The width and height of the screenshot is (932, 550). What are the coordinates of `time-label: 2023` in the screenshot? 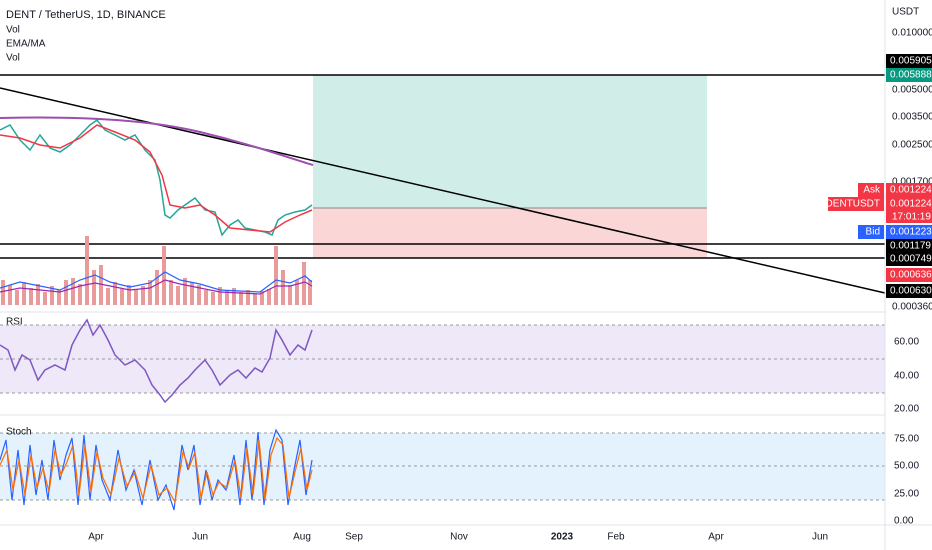 It's located at (562, 537).